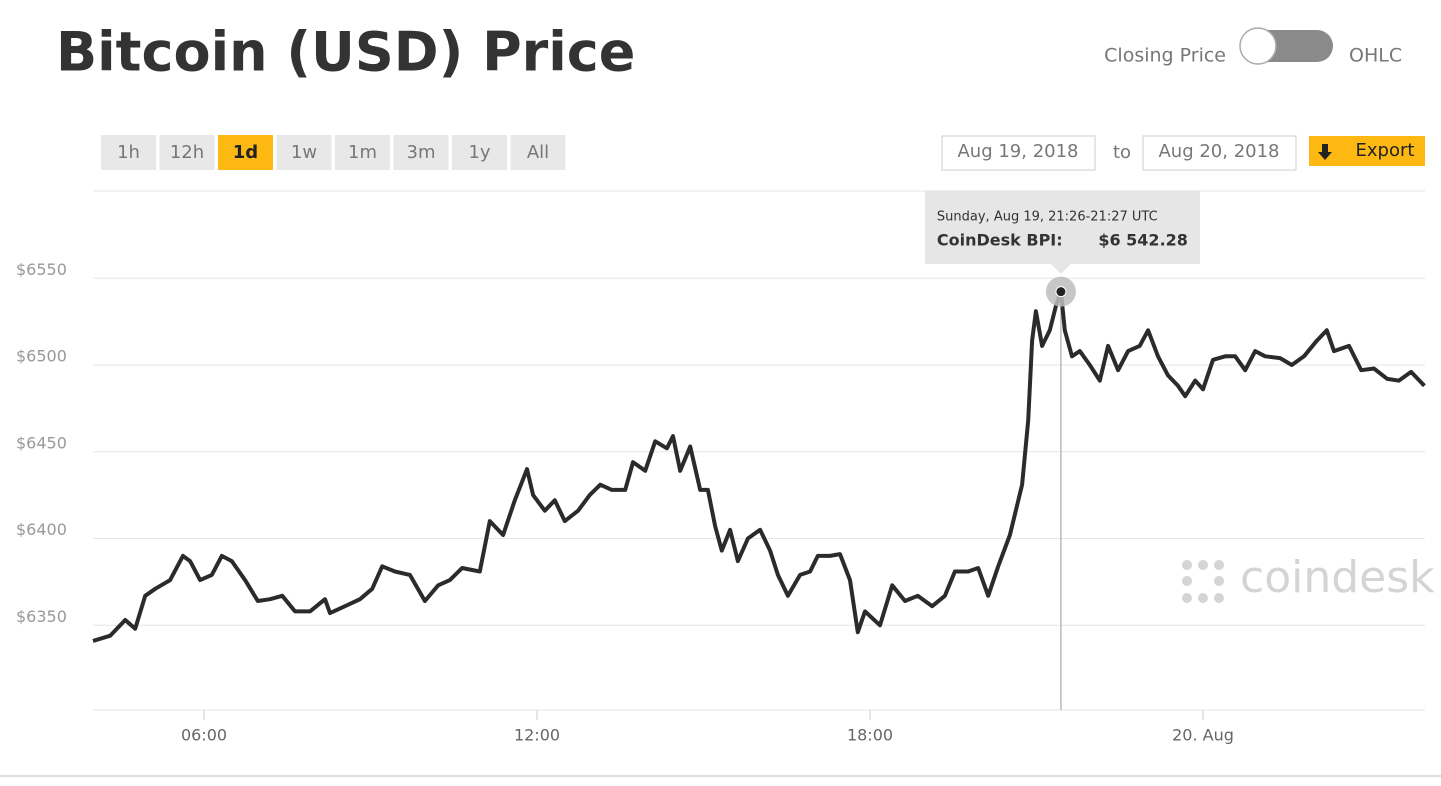 The width and height of the screenshot is (1441, 786). I want to click on tooltip-label: CoinDesk BPI:, so click(1000, 240).